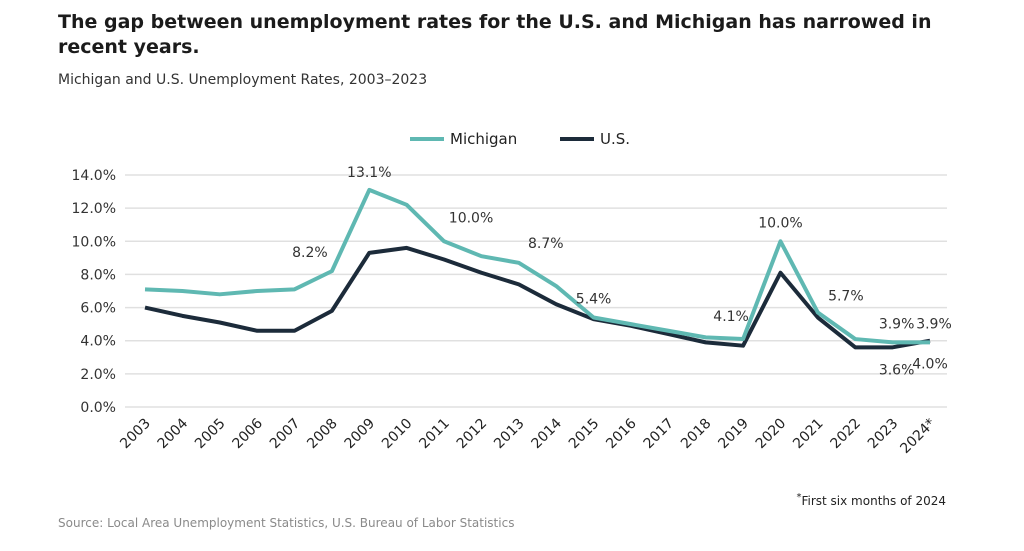  What do you see at coordinates (322, 434) in the screenshot?
I see `x-tick-label: 2008` at bounding box center [322, 434].